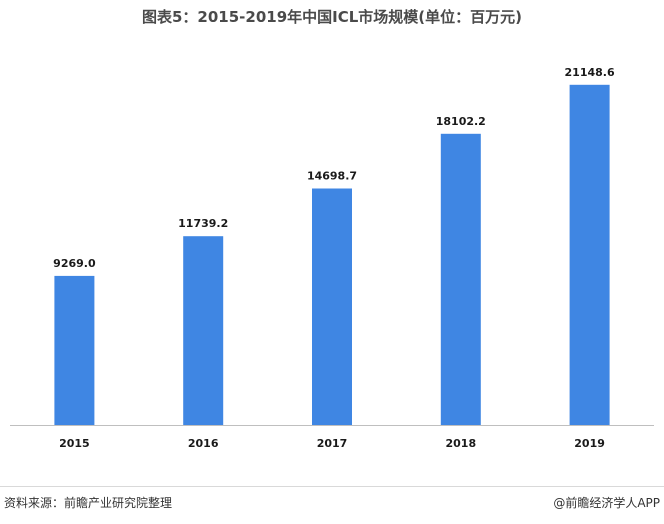  What do you see at coordinates (332, 17) in the screenshot?
I see `chart-title: 图表5：2015-2019年中国ICL市场规模(单位：百万元)` at bounding box center [332, 17].